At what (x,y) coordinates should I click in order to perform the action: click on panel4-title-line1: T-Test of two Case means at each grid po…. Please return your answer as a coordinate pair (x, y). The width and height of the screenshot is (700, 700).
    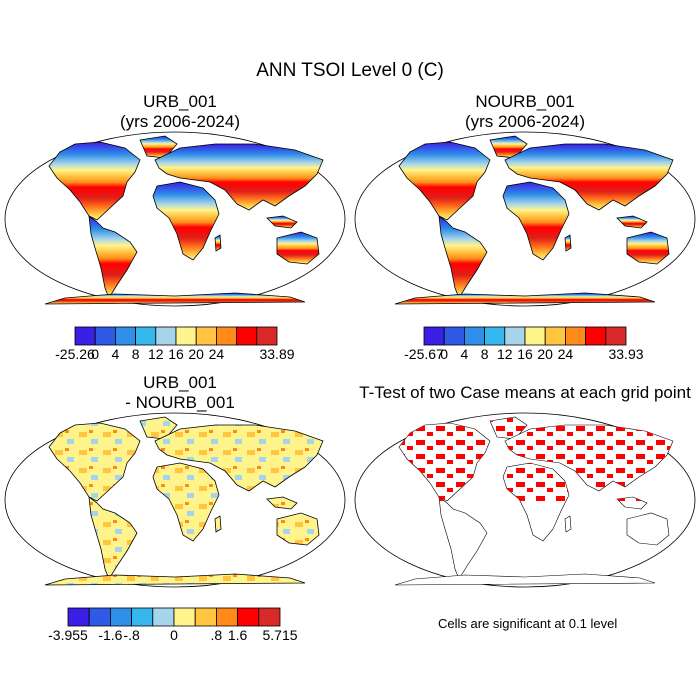
    Looking at the image, I should click on (525, 392).